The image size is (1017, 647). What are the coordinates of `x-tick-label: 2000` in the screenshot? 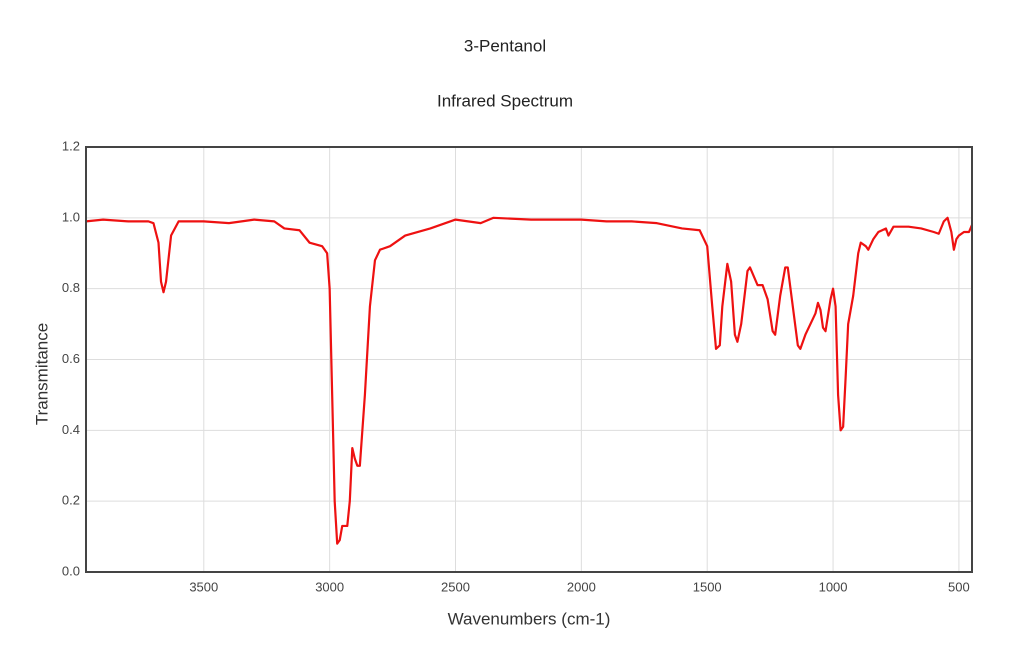 It's located at (581, 586).